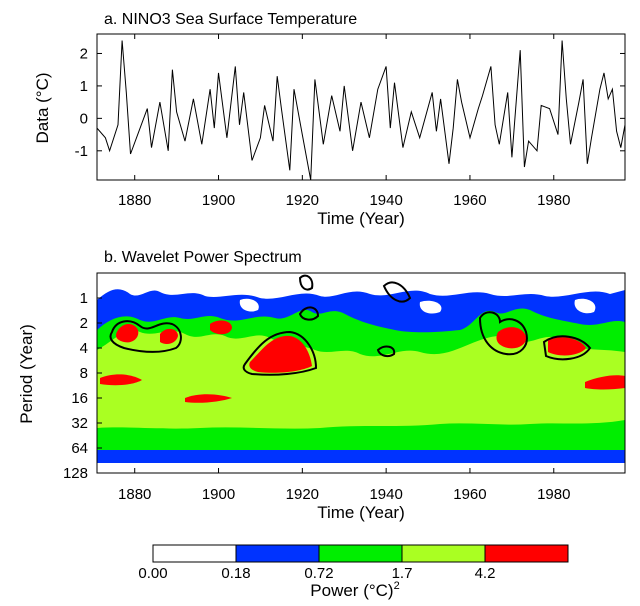 The image size is (640, 606). Describe the element at coordinates (235, 573) in the screenshot. I see `colorbar-tick-label: 0.18` at that location.